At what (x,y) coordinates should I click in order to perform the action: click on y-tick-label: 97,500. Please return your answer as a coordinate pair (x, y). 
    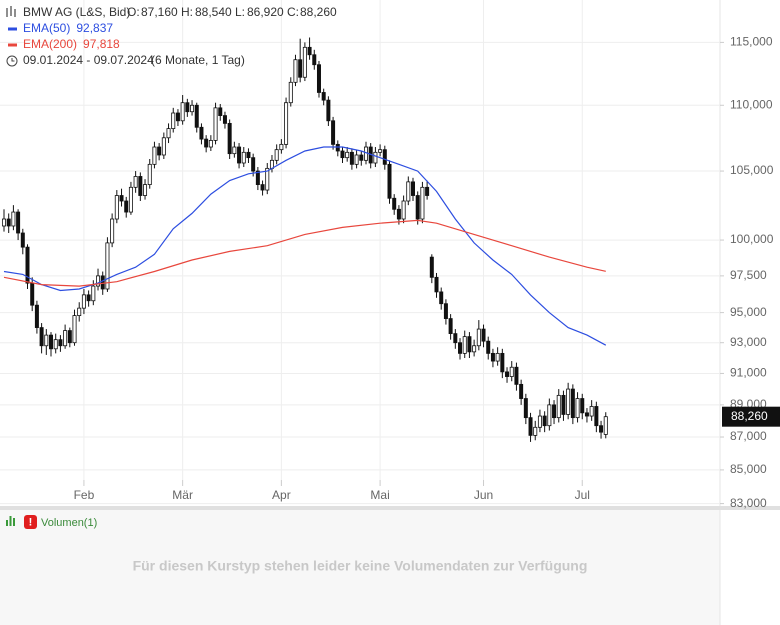
    Looking at the image, I should click on (748, 275).